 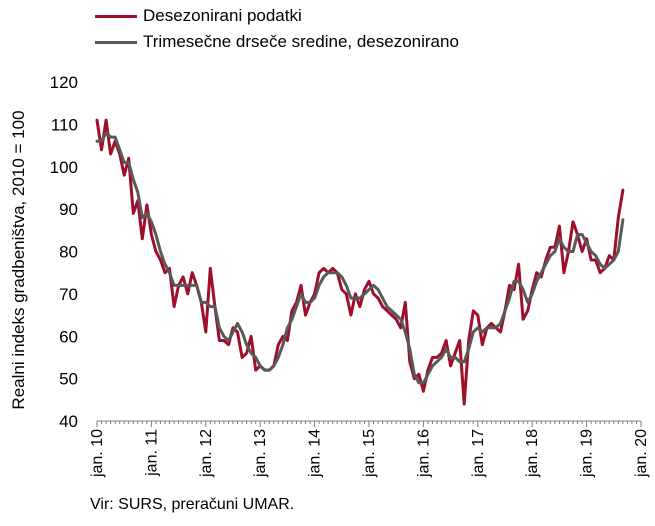 I want to click on x-tick-label: jan. 11, so click(x=151, y=453).